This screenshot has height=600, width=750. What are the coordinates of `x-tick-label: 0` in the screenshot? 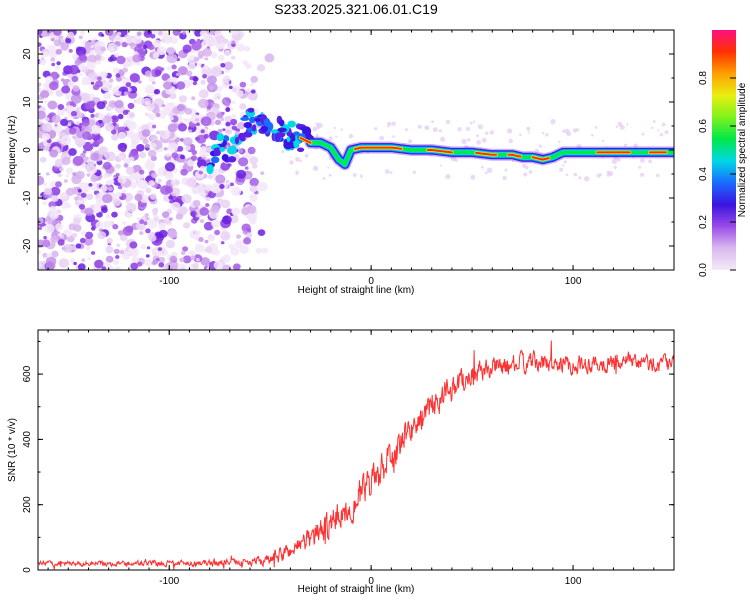 It's located at (371, 281).